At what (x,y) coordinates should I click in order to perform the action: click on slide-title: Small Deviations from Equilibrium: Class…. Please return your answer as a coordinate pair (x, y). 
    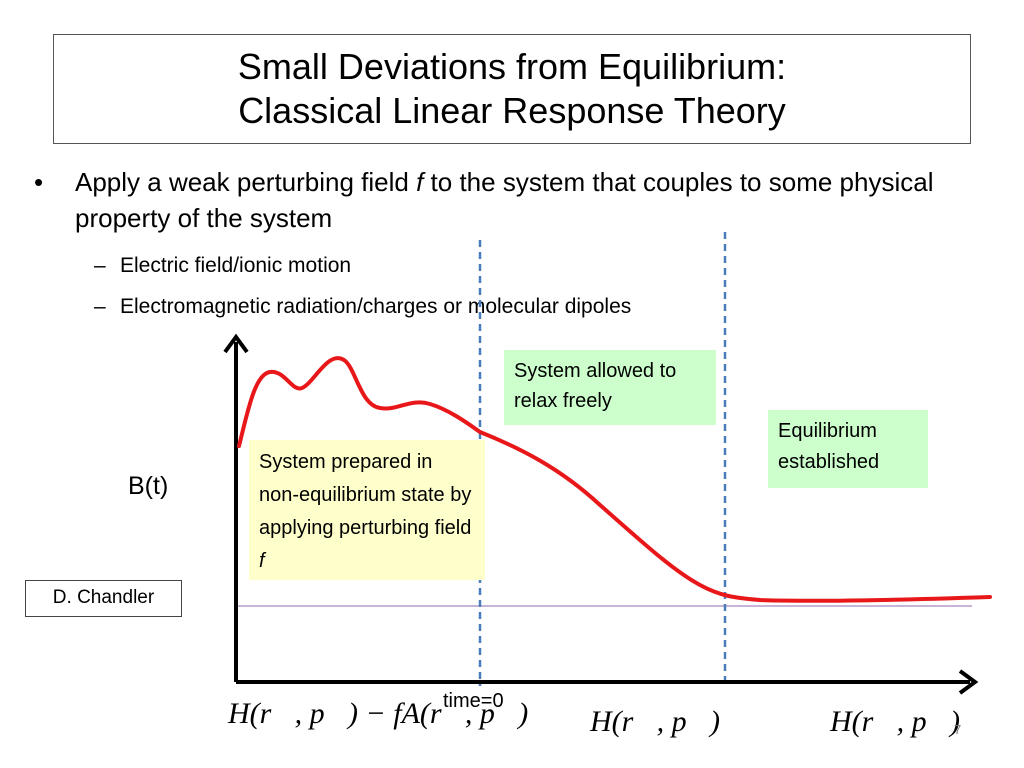
    Looking at the image, I should click on (512, 89).